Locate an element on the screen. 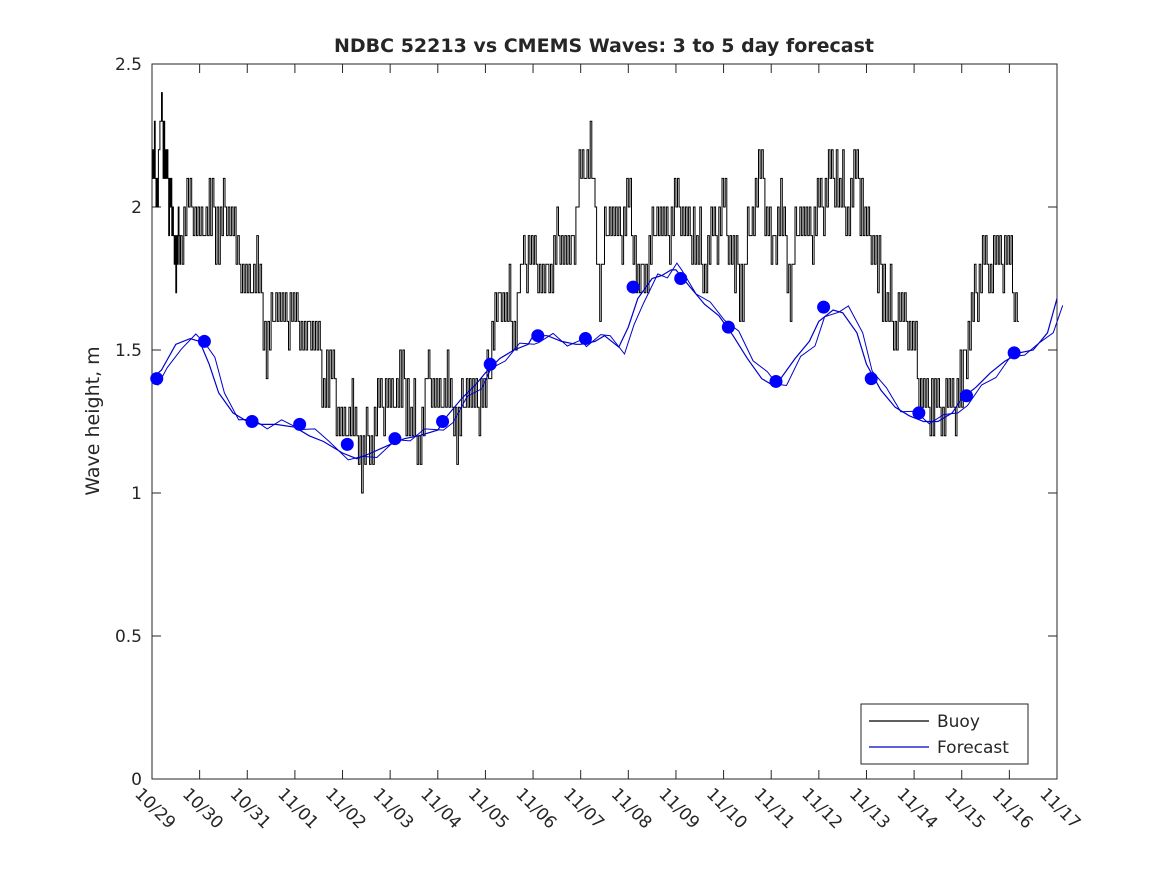 This screenshot has height=875, width=1167. legend-box is located at coordinates (944, 734).